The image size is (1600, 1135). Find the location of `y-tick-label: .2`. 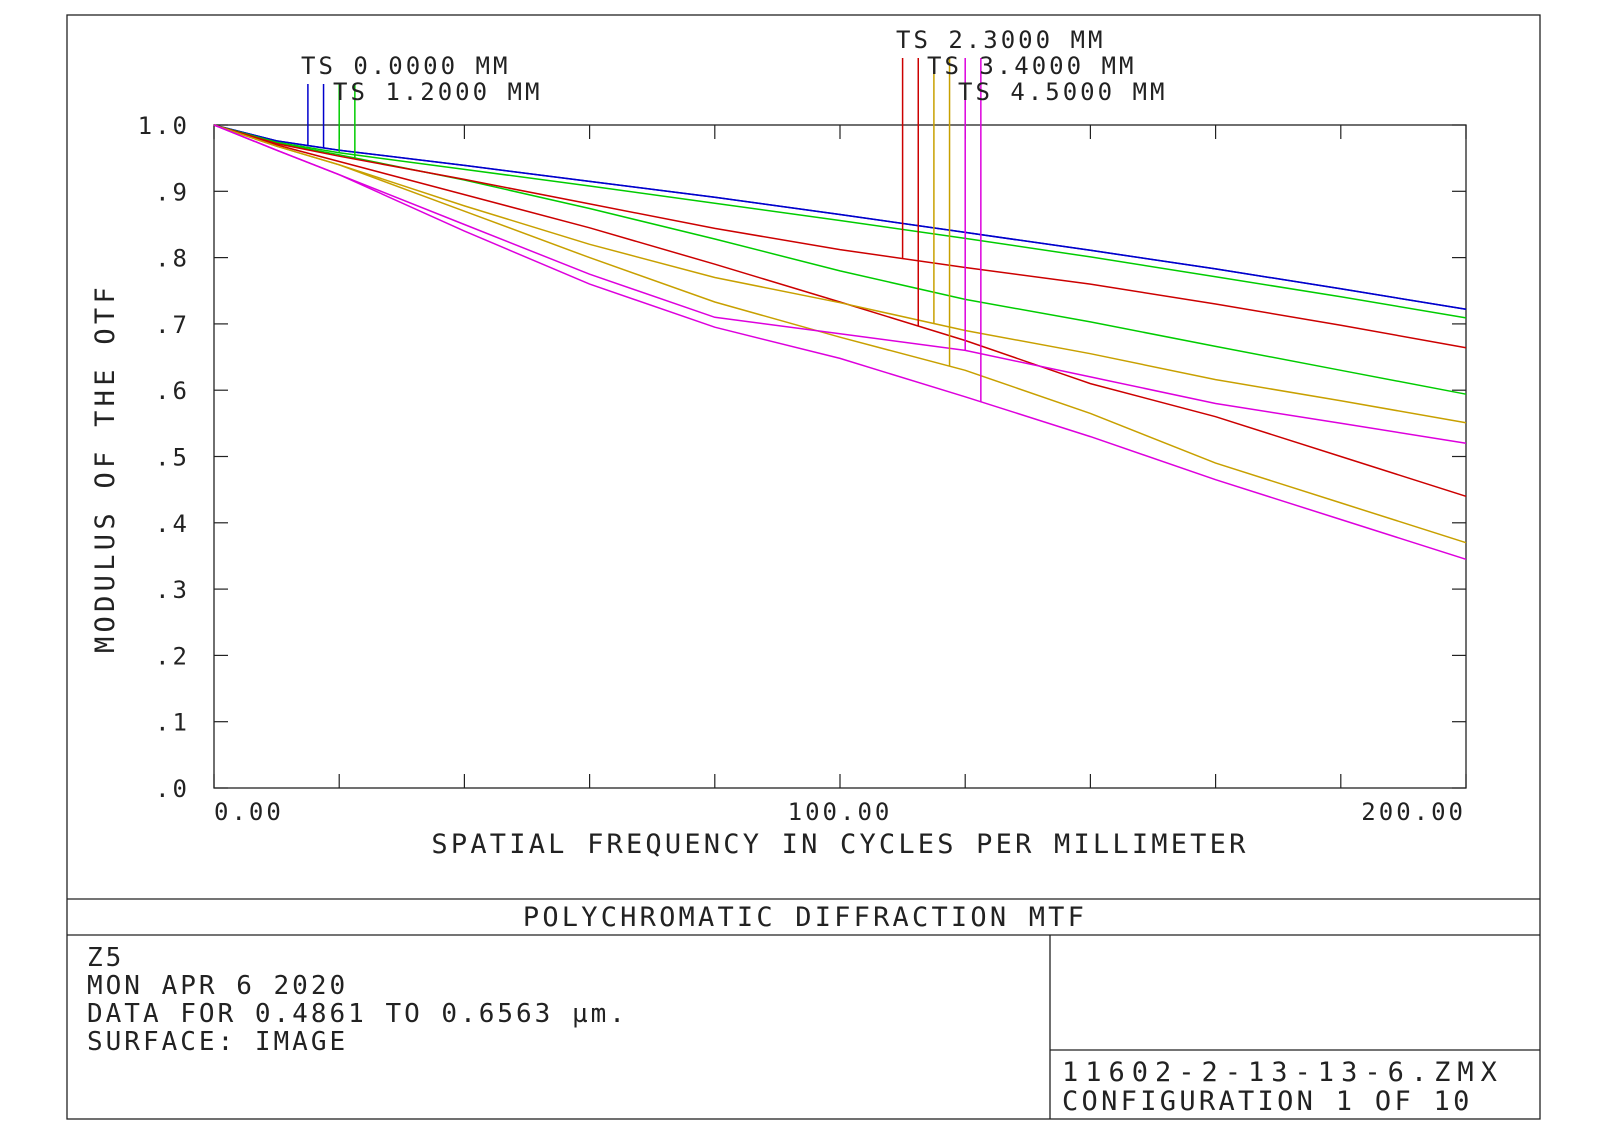

y-tick-label: .2 is located at coordinates (172, 656).